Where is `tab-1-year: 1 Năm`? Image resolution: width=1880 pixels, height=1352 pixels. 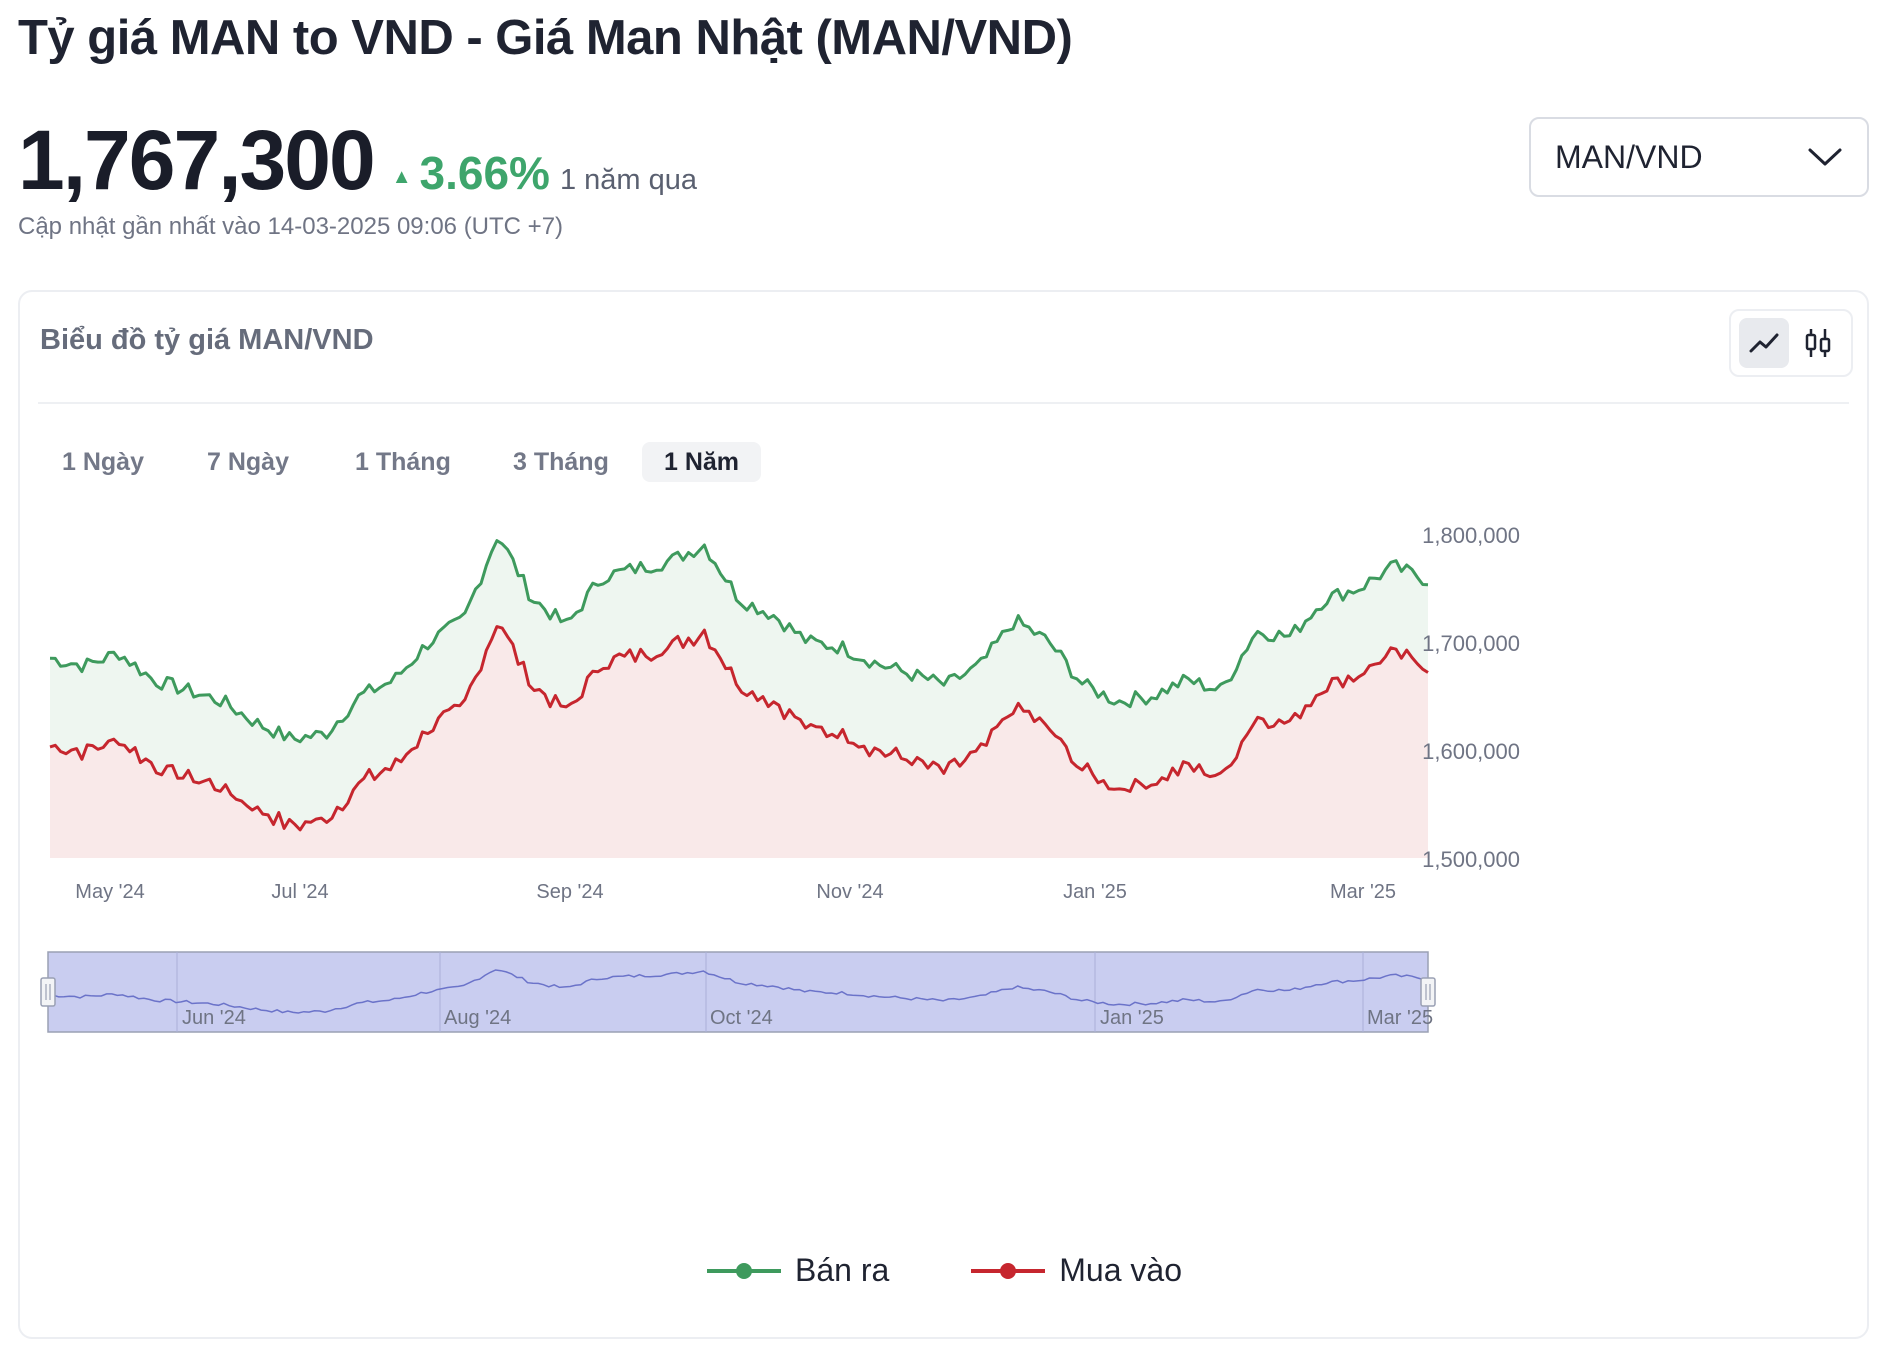 tab-1-year: 1 Năm is located at coordinates (702, 462).